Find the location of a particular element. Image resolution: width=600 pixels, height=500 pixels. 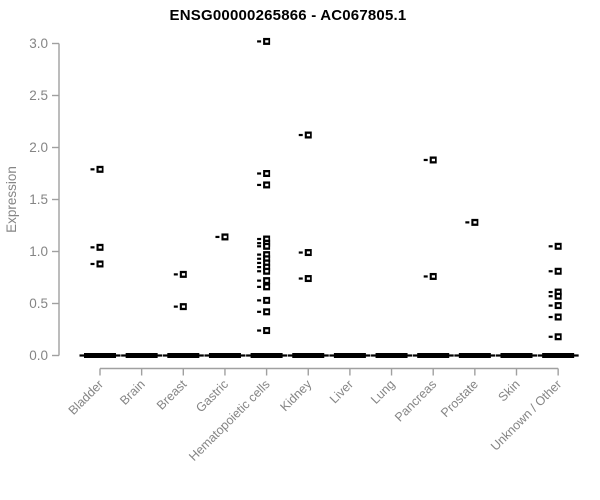

x-tick-label: Bladder is located at coordinates (86, 397).